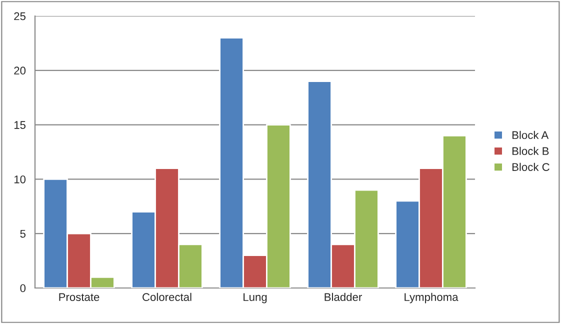 This screenshot has height=324, width=562. What do you see at coordinates (23, 234) in the screenshot?
I see `y-tick-label: 5` at bounding box center [23, 234].